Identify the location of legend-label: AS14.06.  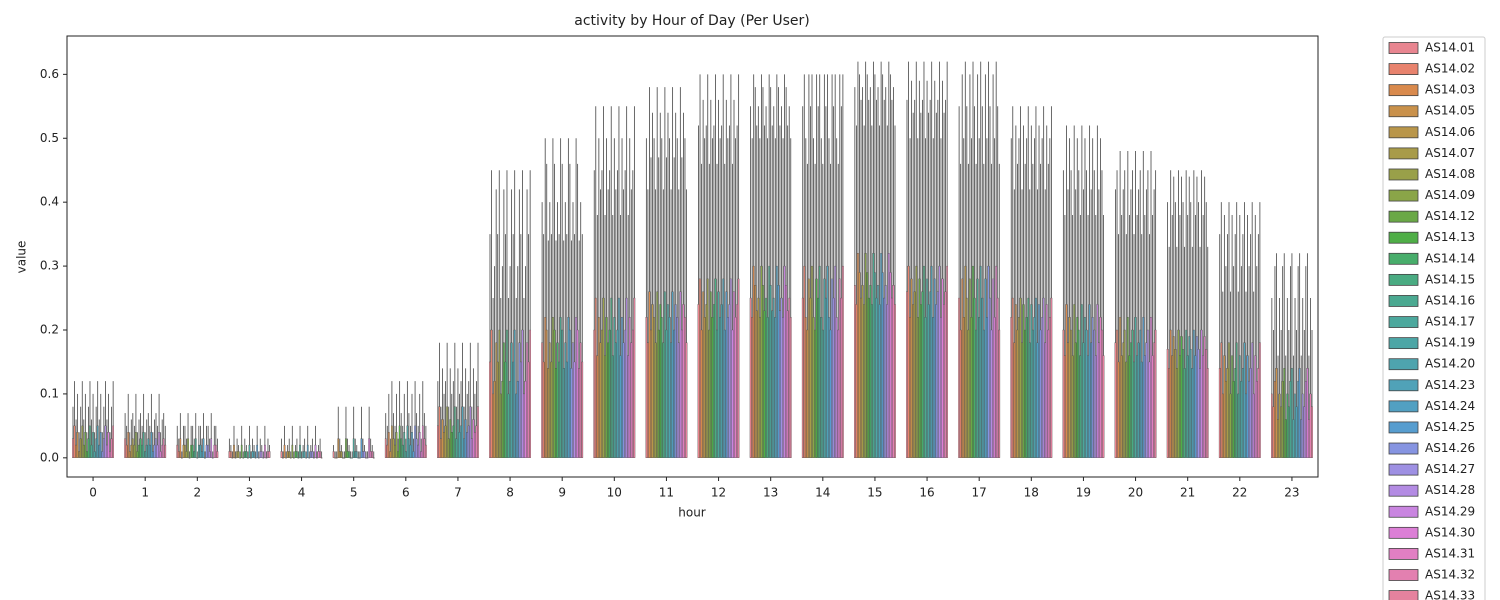
(1450, 132).